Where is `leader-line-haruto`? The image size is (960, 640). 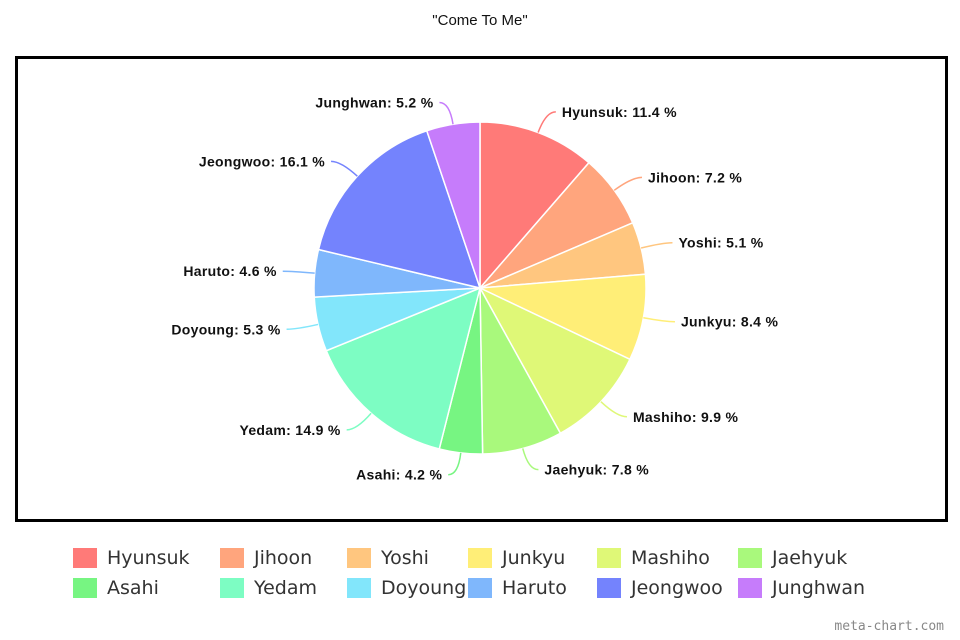 leader-line-haruto is located at coordinates (298, 272).